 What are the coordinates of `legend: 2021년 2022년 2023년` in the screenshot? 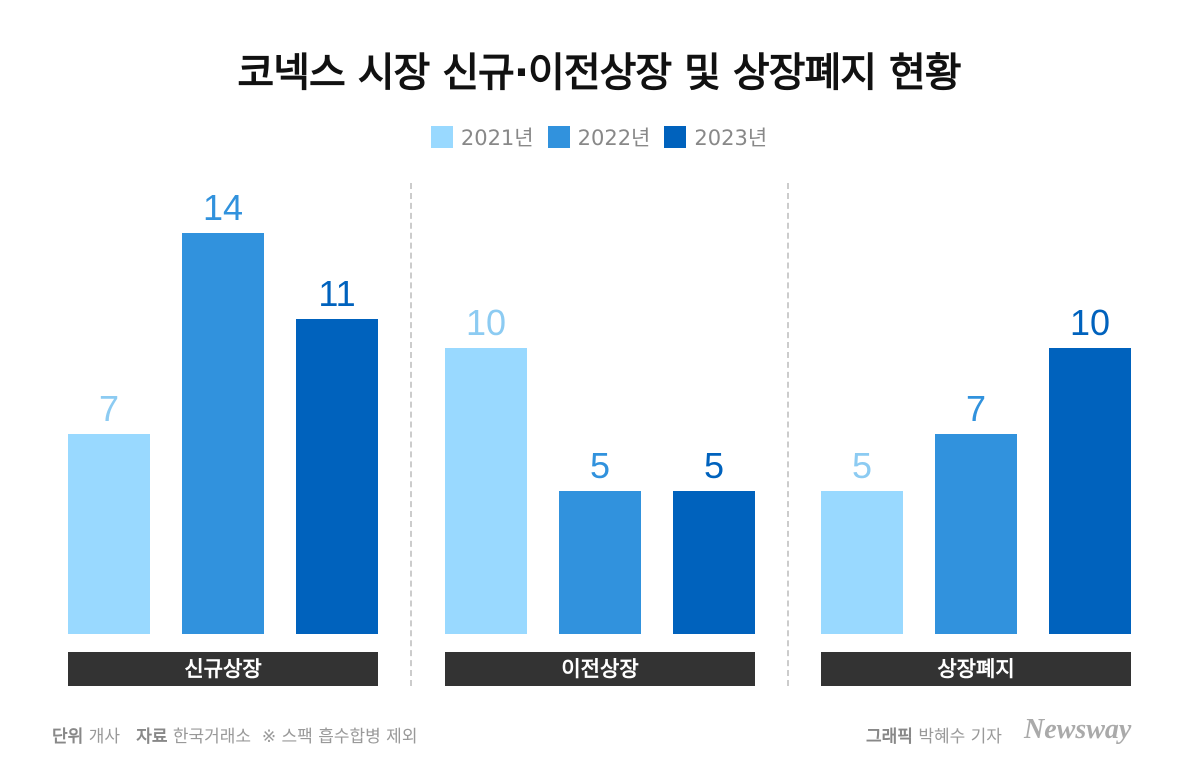 It's located at (599, 137).